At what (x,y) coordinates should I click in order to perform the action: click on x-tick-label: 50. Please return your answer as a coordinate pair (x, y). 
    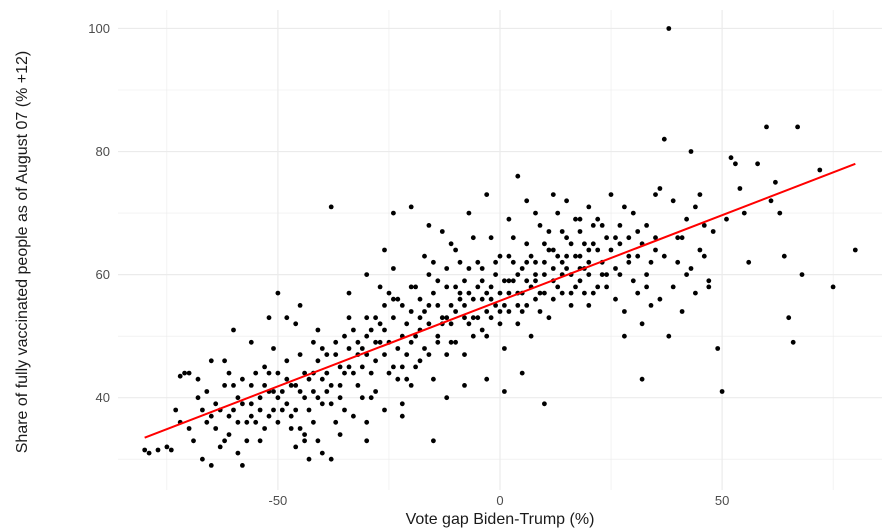
    Looking at the image, I should click on (722, 500).